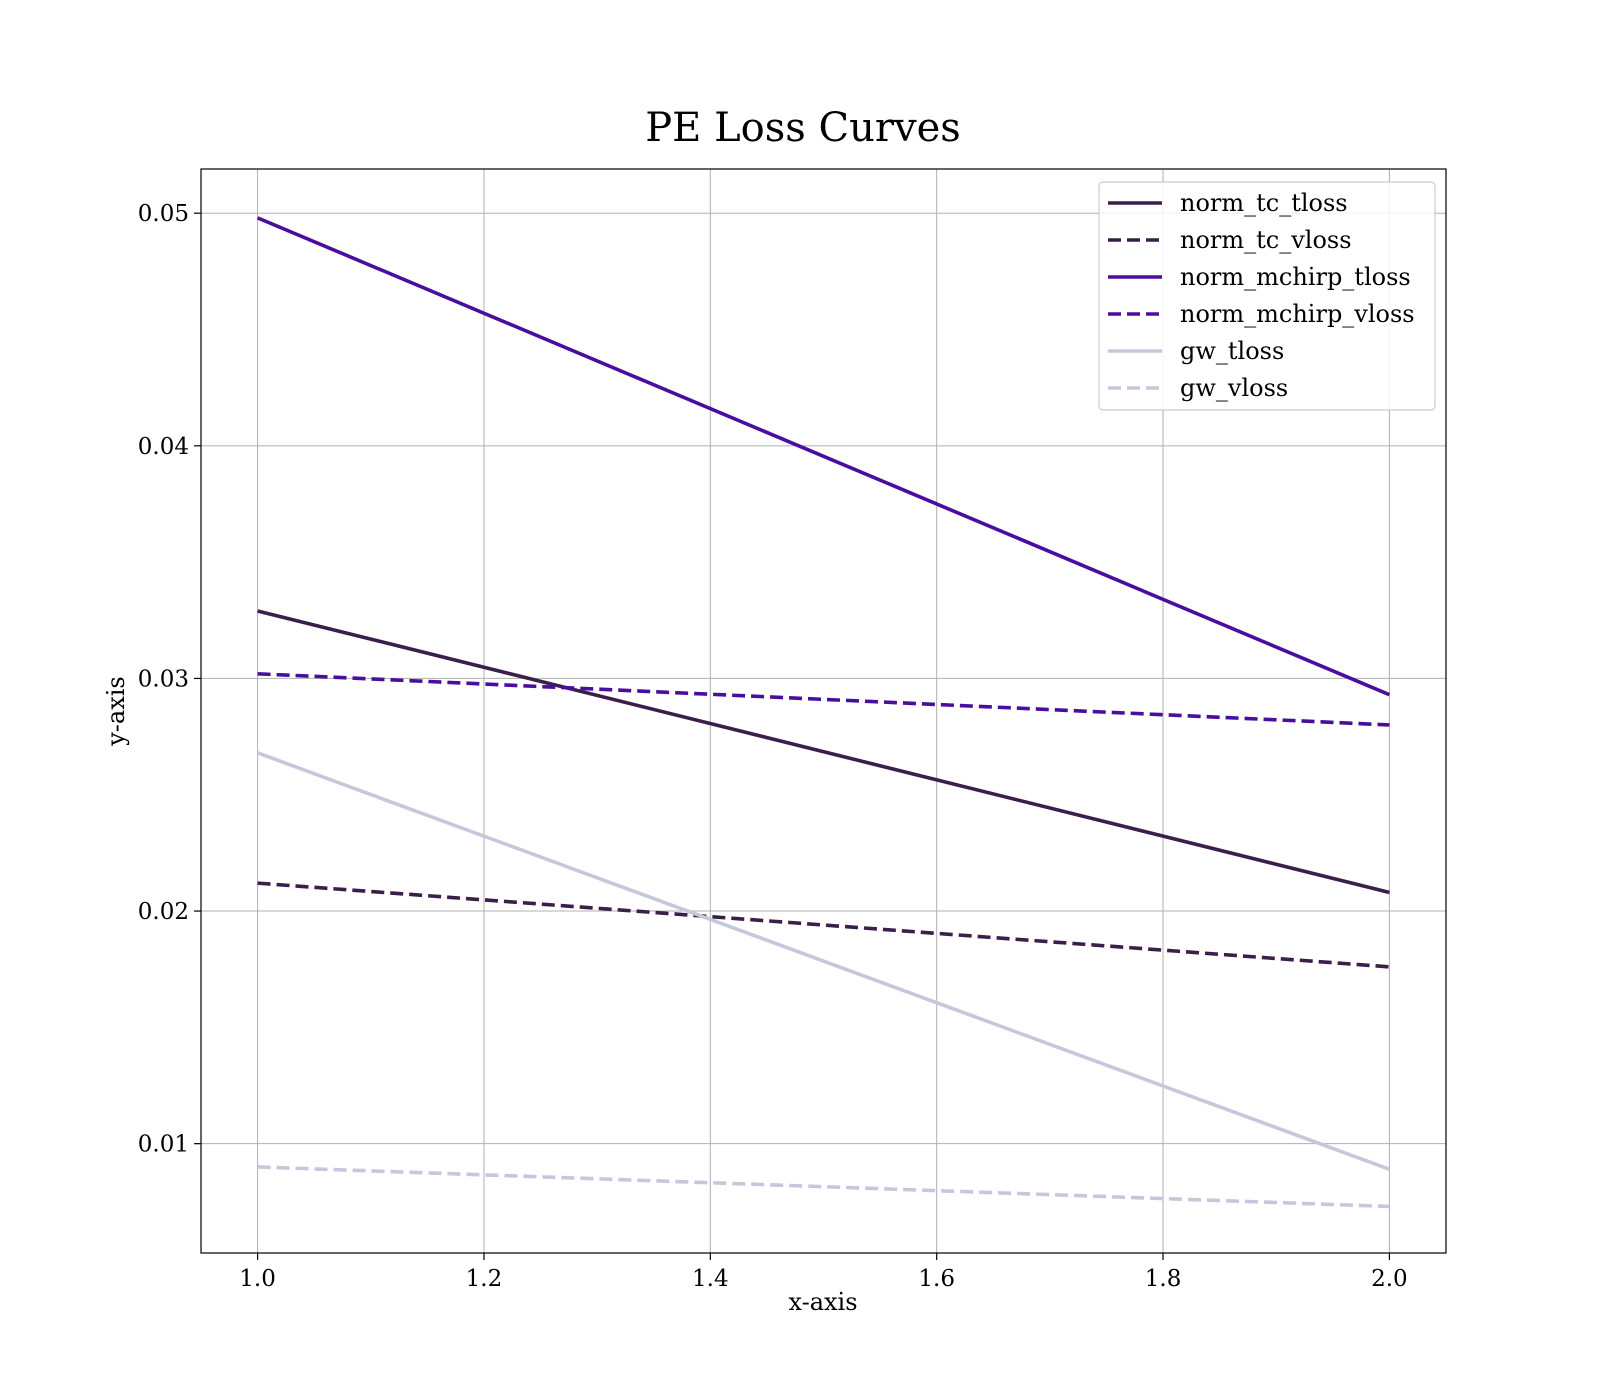 This screenshot has width=1600, height=1400. Describe the element at coordinates (163, 912) in the screenshot. I see `y-tick-label: 0.02` at that location.